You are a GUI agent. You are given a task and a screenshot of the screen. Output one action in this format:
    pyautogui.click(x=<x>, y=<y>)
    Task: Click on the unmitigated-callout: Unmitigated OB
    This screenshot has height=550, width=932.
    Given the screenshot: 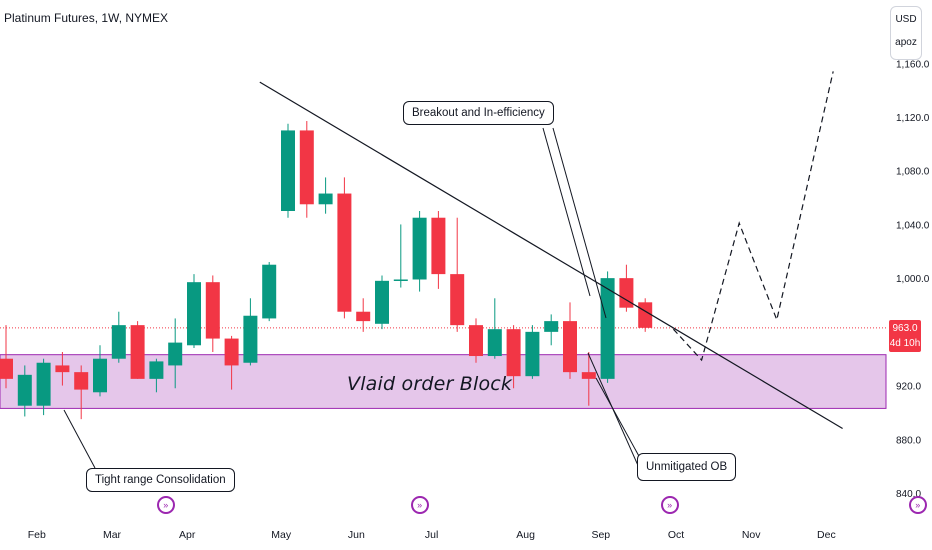 What is the action you would take?
    pyautogui.click(x=687, y=467)
    